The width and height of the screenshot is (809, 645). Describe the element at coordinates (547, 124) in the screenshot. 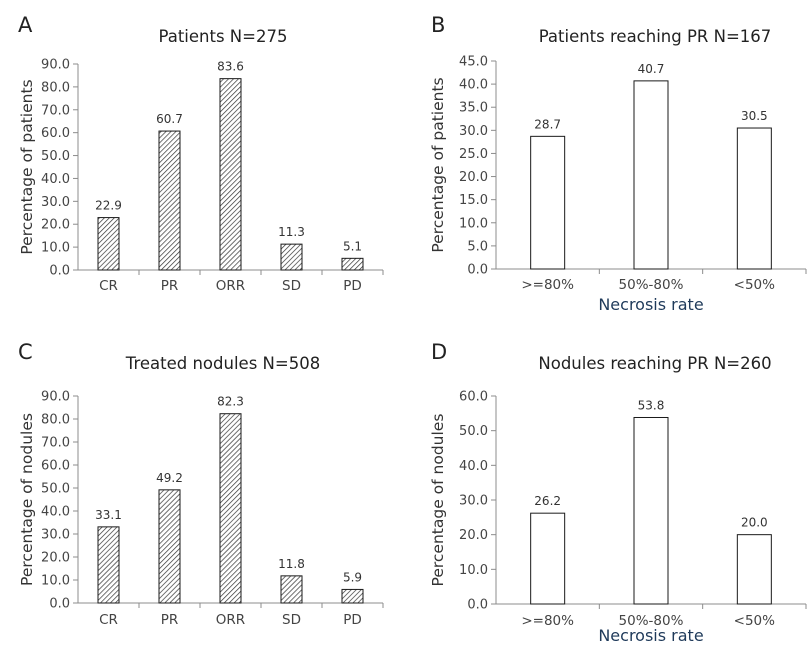

I see `data-label: 28.7` at that location.